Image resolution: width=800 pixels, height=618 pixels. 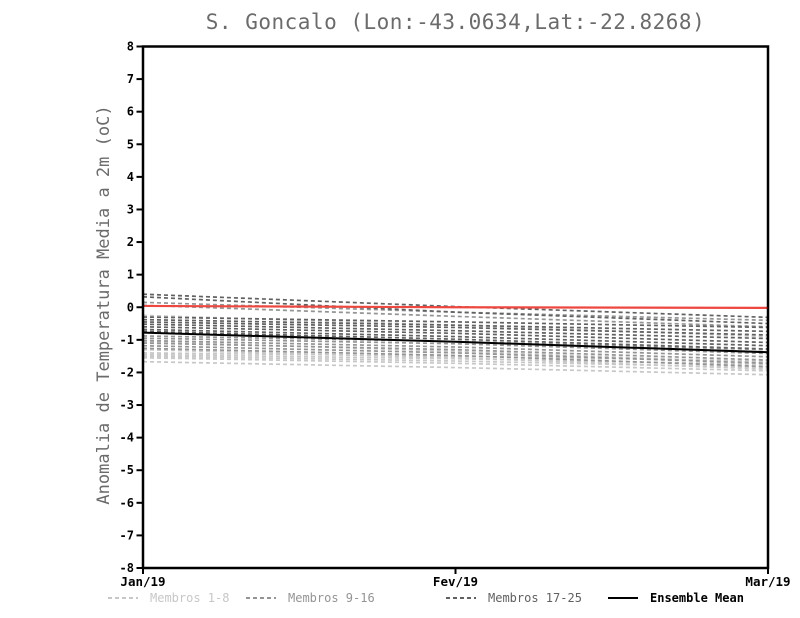 What do you see at coordinates (130, 242) in the screenshot?
I see `y-tick-label: 2` at bounding box center [130, 242].